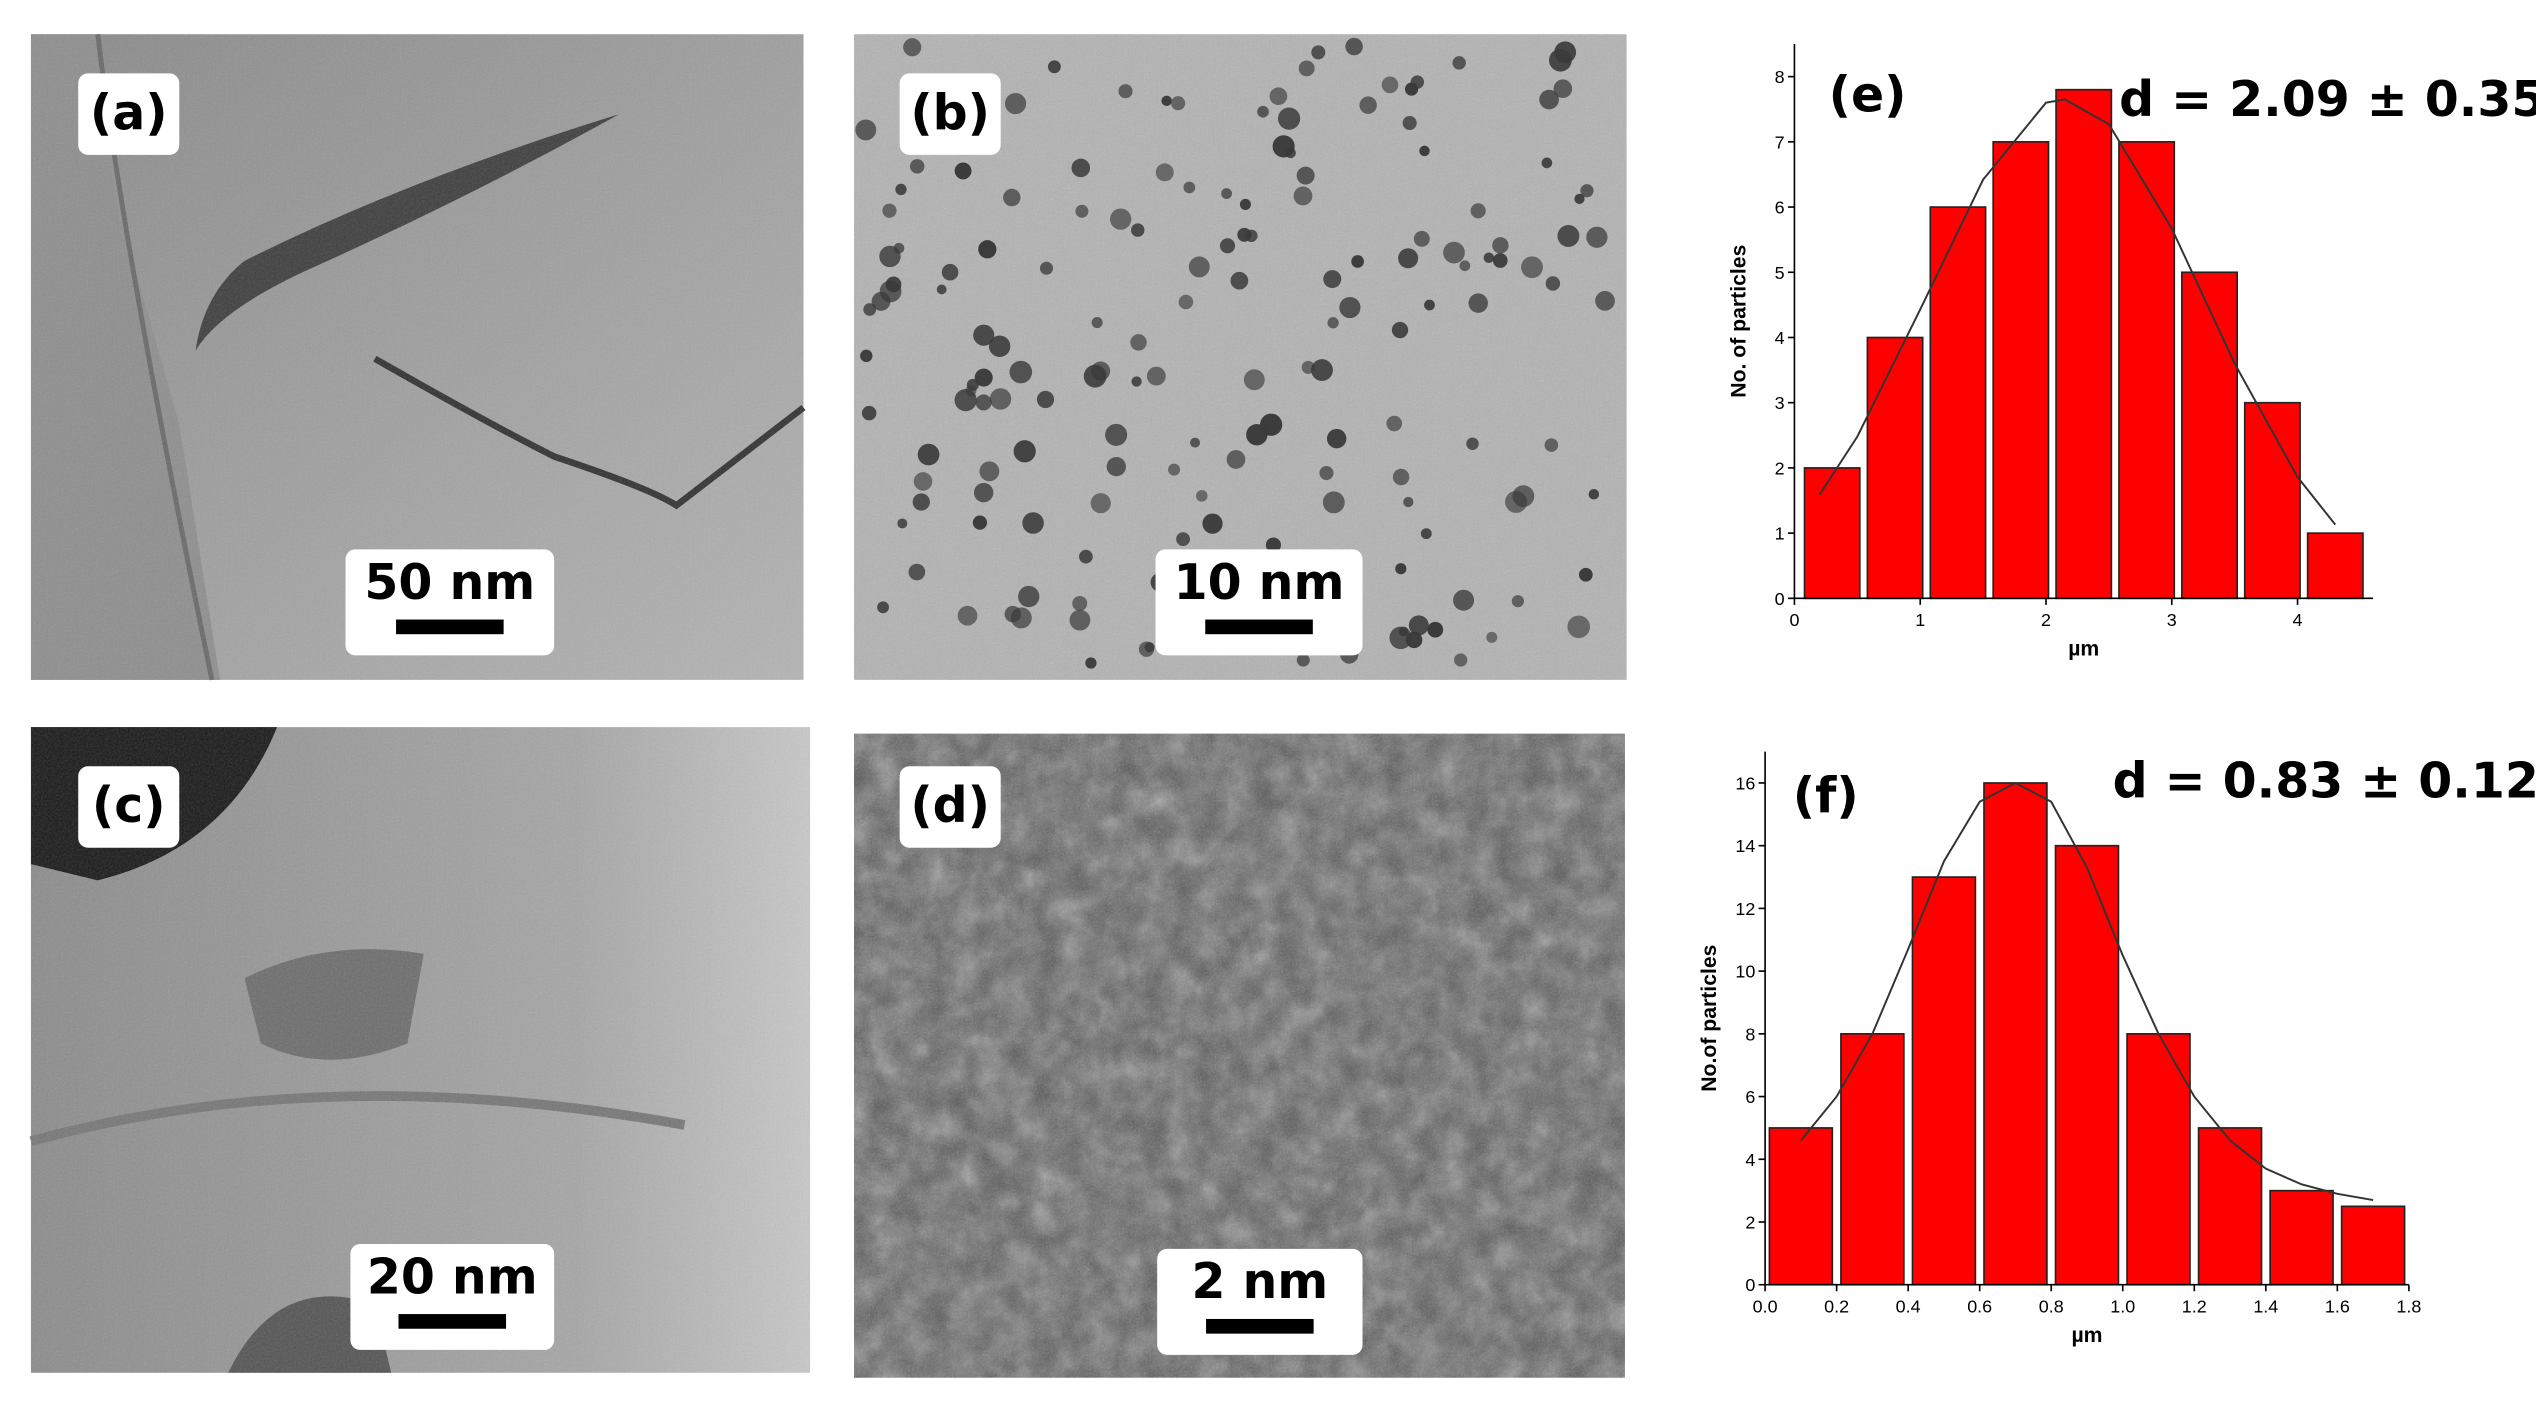 This screenshot has height=1407, width=2536. I want to click on scale-bar-label: 2 nm, so click(1259, 1281).